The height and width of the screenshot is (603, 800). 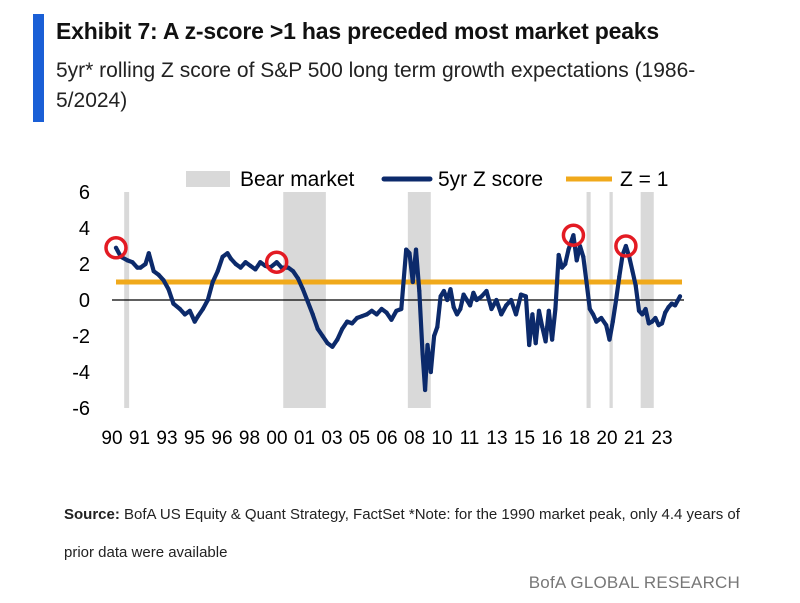 What do you see at coordinates (81, 373) in the screenshot?
I see `y-tick-label: -4` at bounding box center [81, 373].